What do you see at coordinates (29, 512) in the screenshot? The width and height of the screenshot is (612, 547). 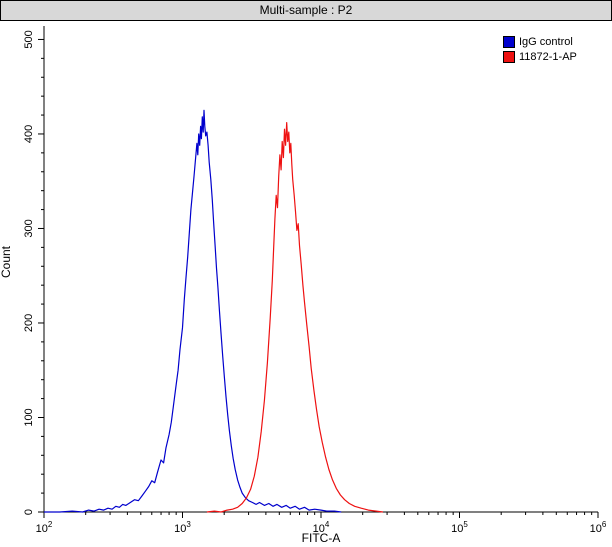 I see `y-tick-label: 0` at bounding box center [29, 512].